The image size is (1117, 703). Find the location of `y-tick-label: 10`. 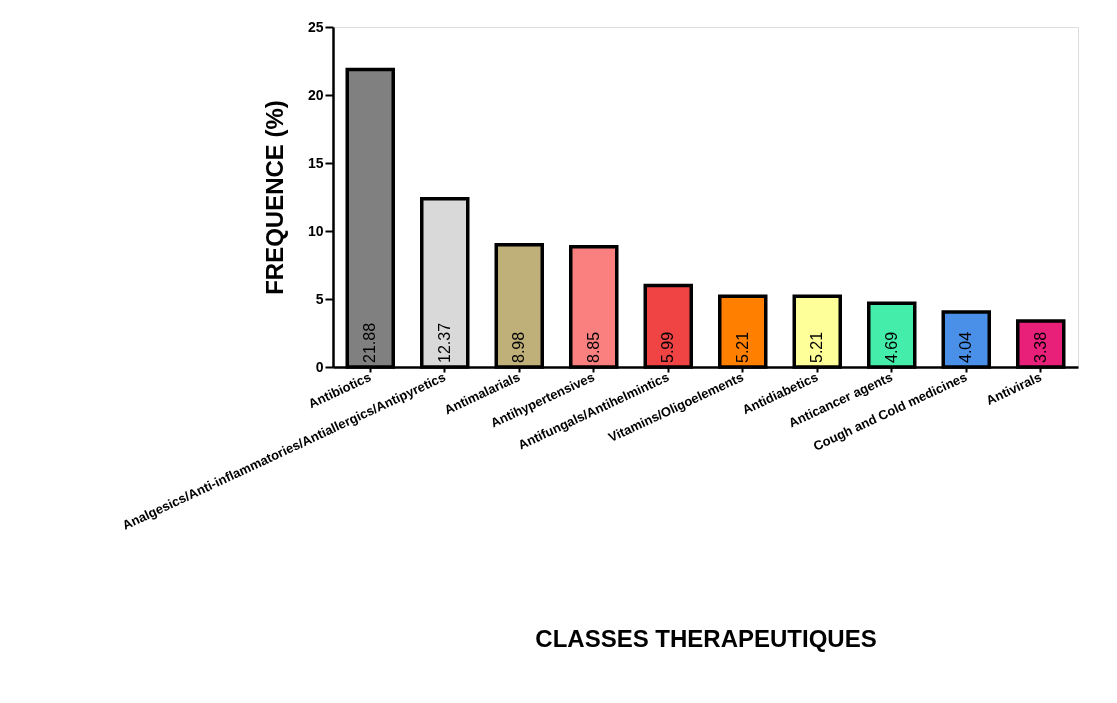

y-tick-label: 10 is located at coordinates (315, 230).